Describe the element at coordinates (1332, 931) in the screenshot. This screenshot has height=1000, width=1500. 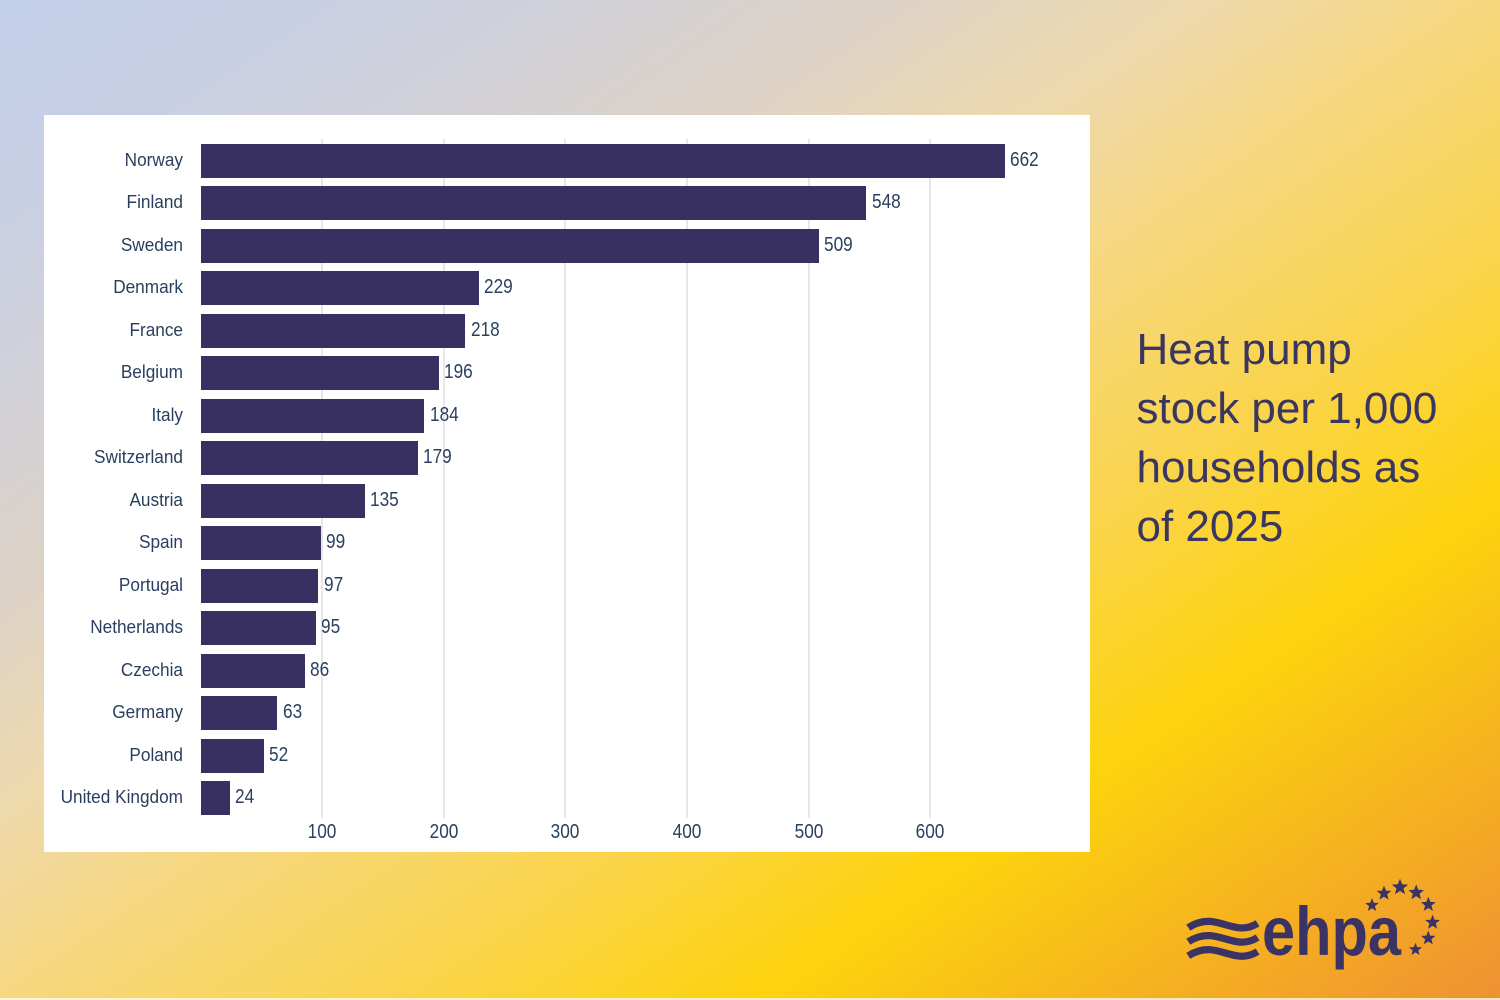
I see `svg-text: ehpa` at that location.